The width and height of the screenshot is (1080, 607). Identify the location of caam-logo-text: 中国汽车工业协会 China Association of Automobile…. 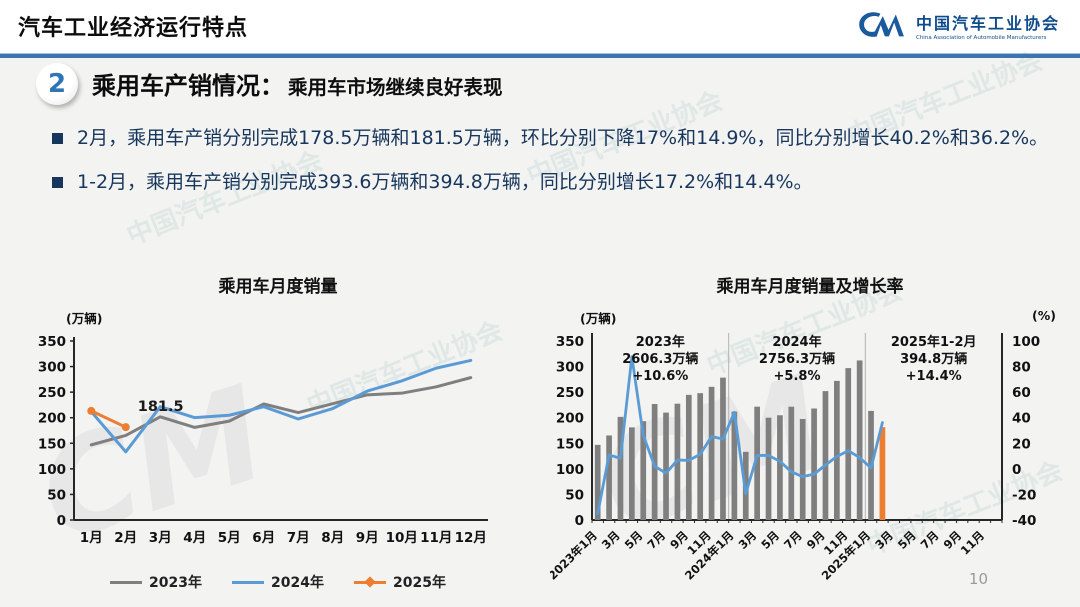
(988, 25).